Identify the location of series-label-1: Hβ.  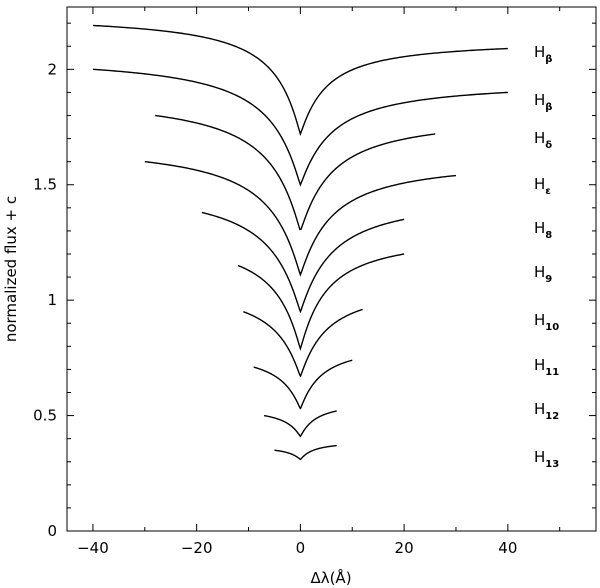
(543, 102).